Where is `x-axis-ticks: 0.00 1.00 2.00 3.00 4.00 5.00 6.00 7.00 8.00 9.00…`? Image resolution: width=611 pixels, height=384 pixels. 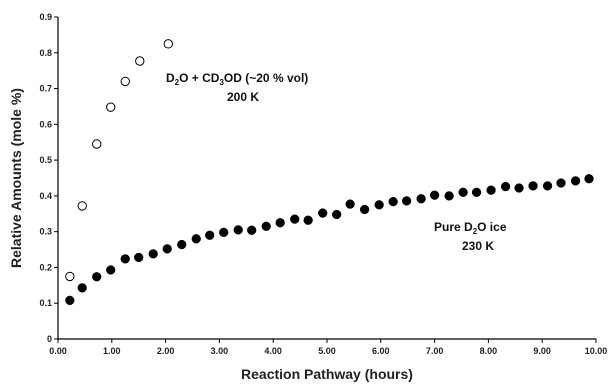
x-axis-ticks: 0.00 1.00 2.00 3.00 4.00 5.00 6.00 7.00 8.00 9.00… is located at coordinates (328, 347).